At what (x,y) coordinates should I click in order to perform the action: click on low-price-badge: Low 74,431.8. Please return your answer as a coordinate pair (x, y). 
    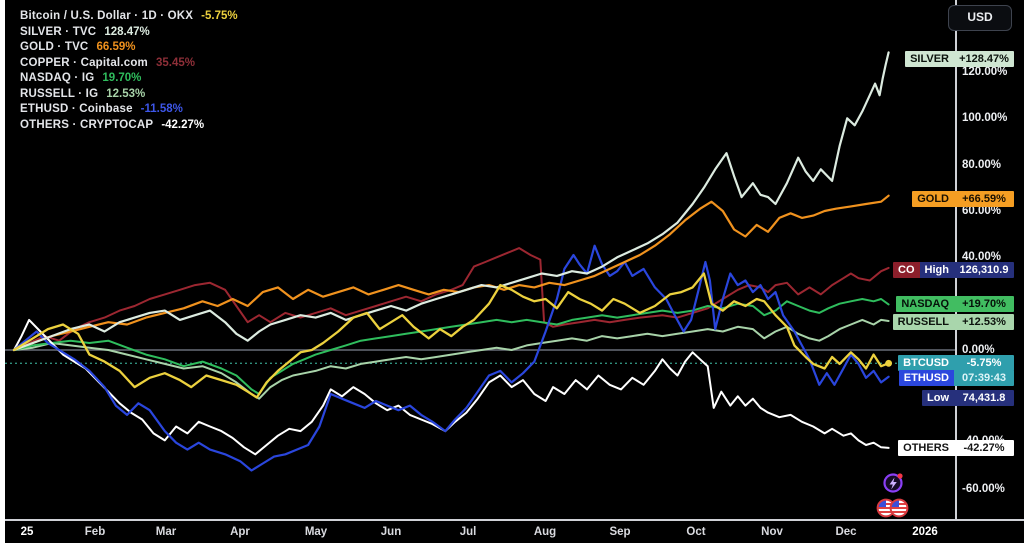
    Looking at the image, I should click on (968, 398).